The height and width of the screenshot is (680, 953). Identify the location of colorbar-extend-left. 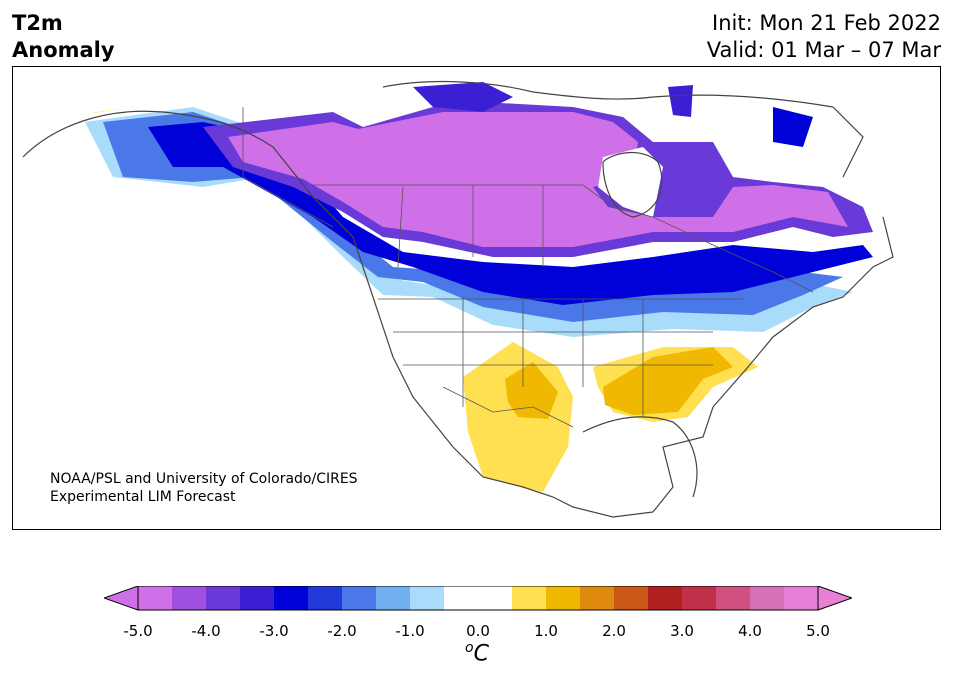
(121, 598).